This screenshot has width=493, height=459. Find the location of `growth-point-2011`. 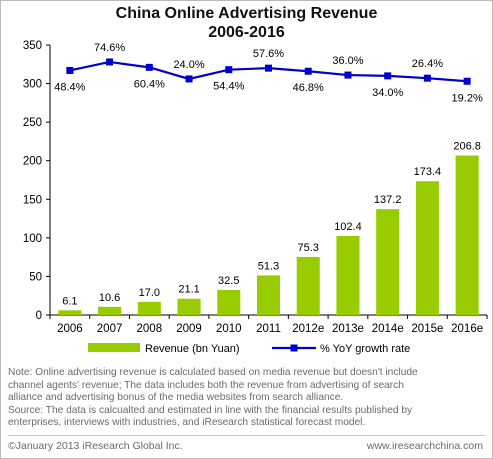

growth-point-2011 is located at coordinates (268, 68).